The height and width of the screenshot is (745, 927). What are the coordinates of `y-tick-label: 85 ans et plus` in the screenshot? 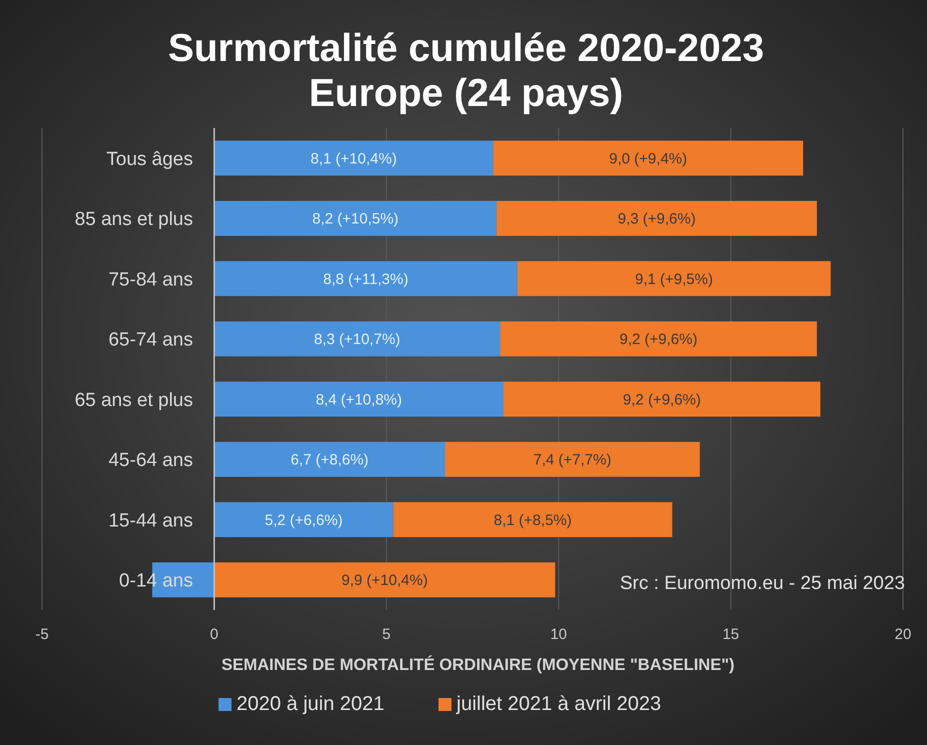 It's located at (133, 219).